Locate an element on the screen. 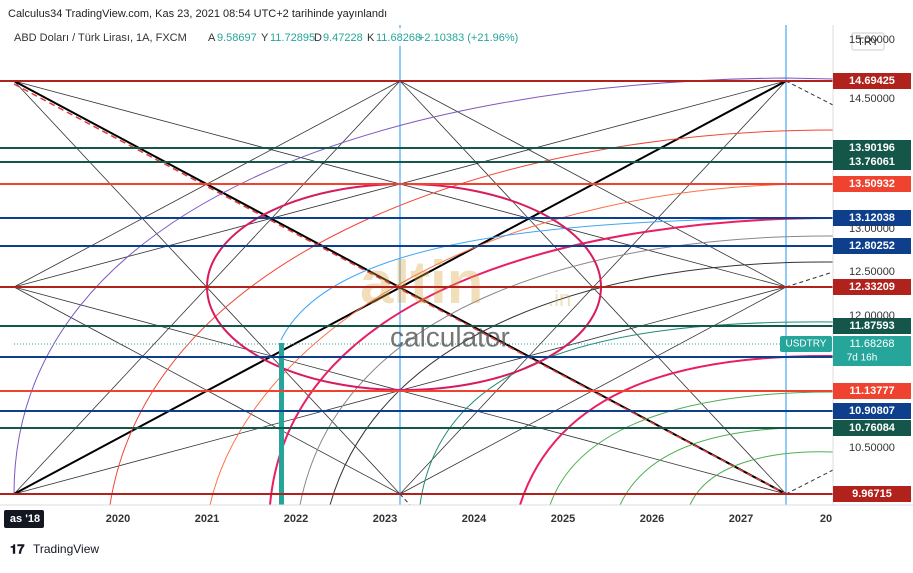  time-tick: 20 is located at coordinates (826, 519).